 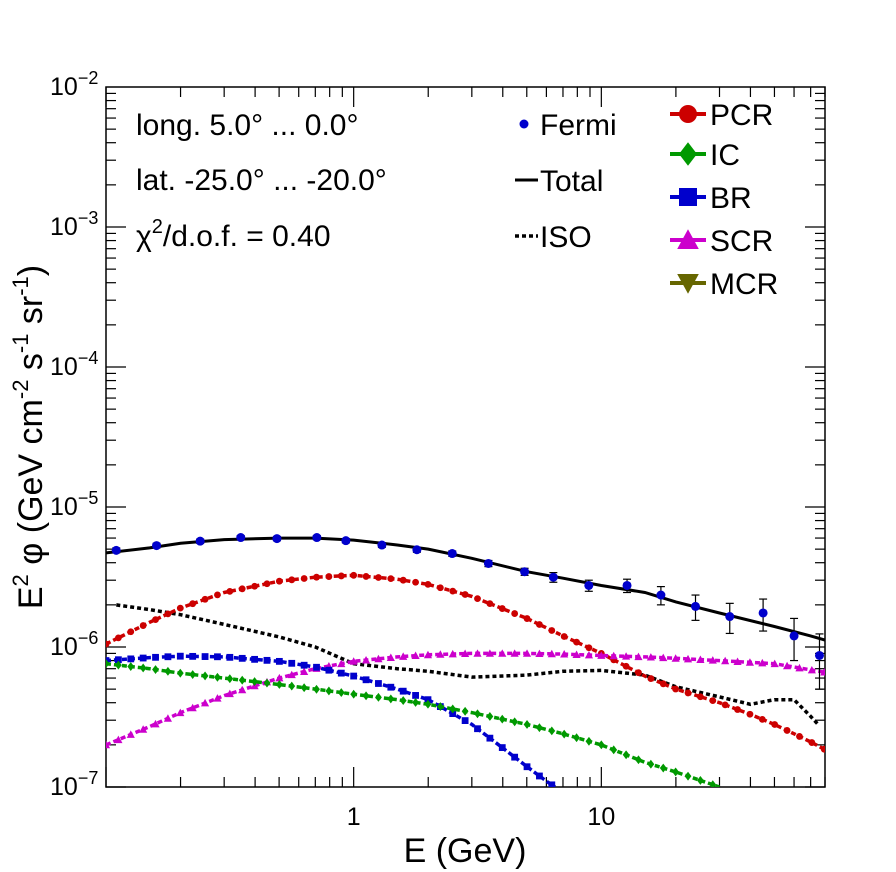 What do you see at coordinates (465, 699) in the screenshot?
I see `series-scr` at bounding box center [465, 699].